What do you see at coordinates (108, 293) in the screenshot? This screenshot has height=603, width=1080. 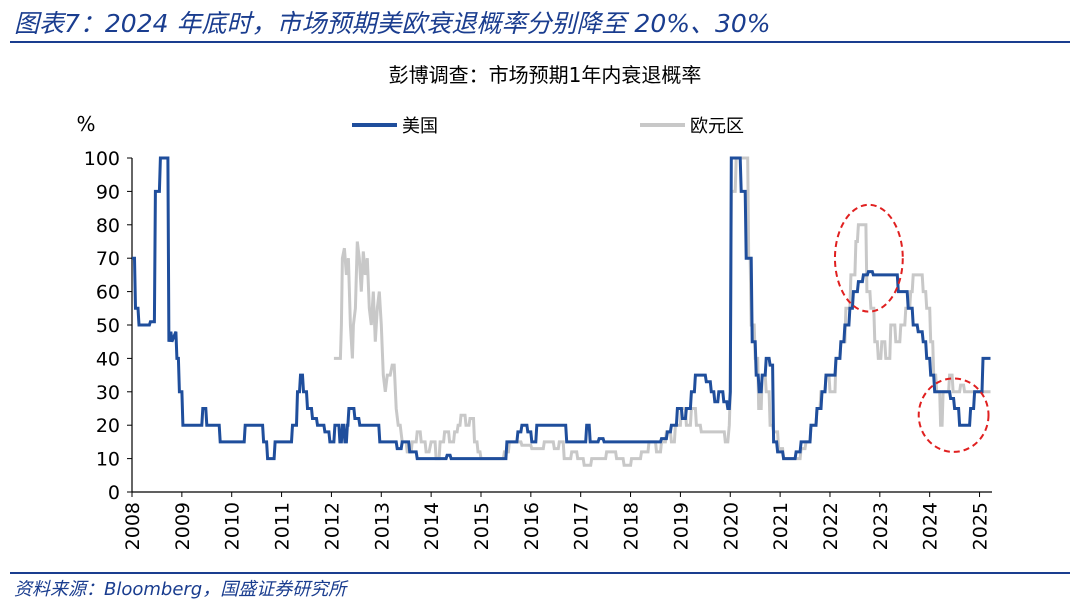 I see `y-tick-label: 60` at bounding box center [108, 293].